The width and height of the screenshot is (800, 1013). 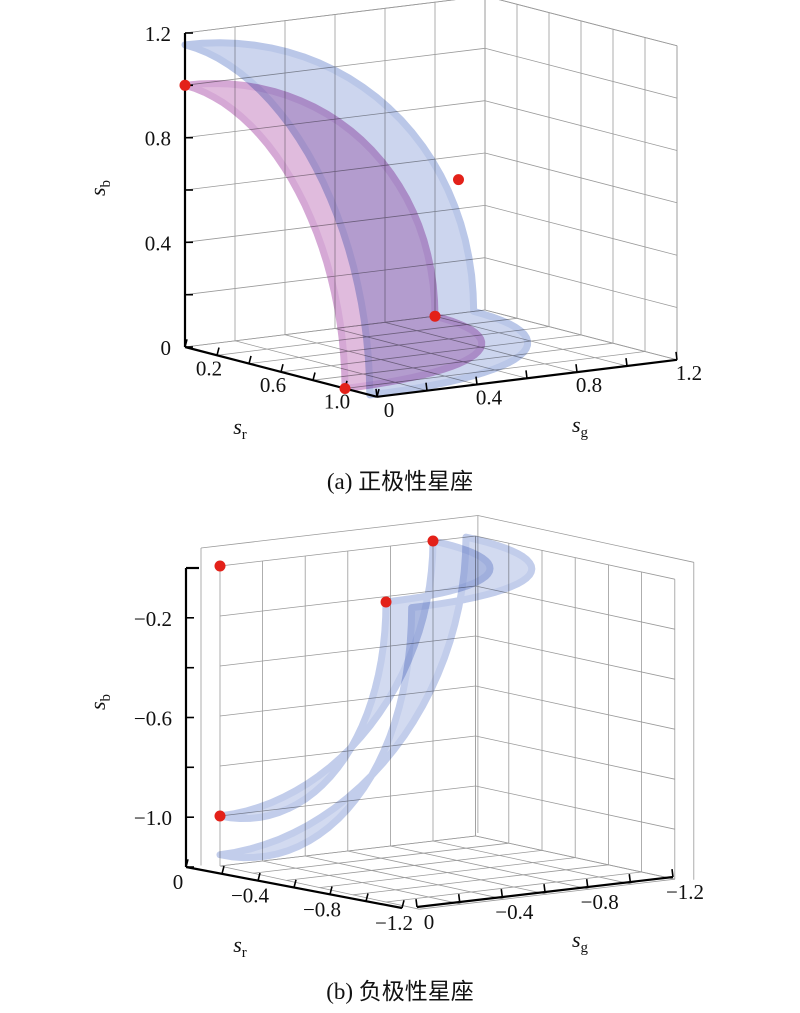 What do you see at coordinates (209, 368) in the screenshot?
I see `tick-label: 0.2` at bounding box center [209, 368].